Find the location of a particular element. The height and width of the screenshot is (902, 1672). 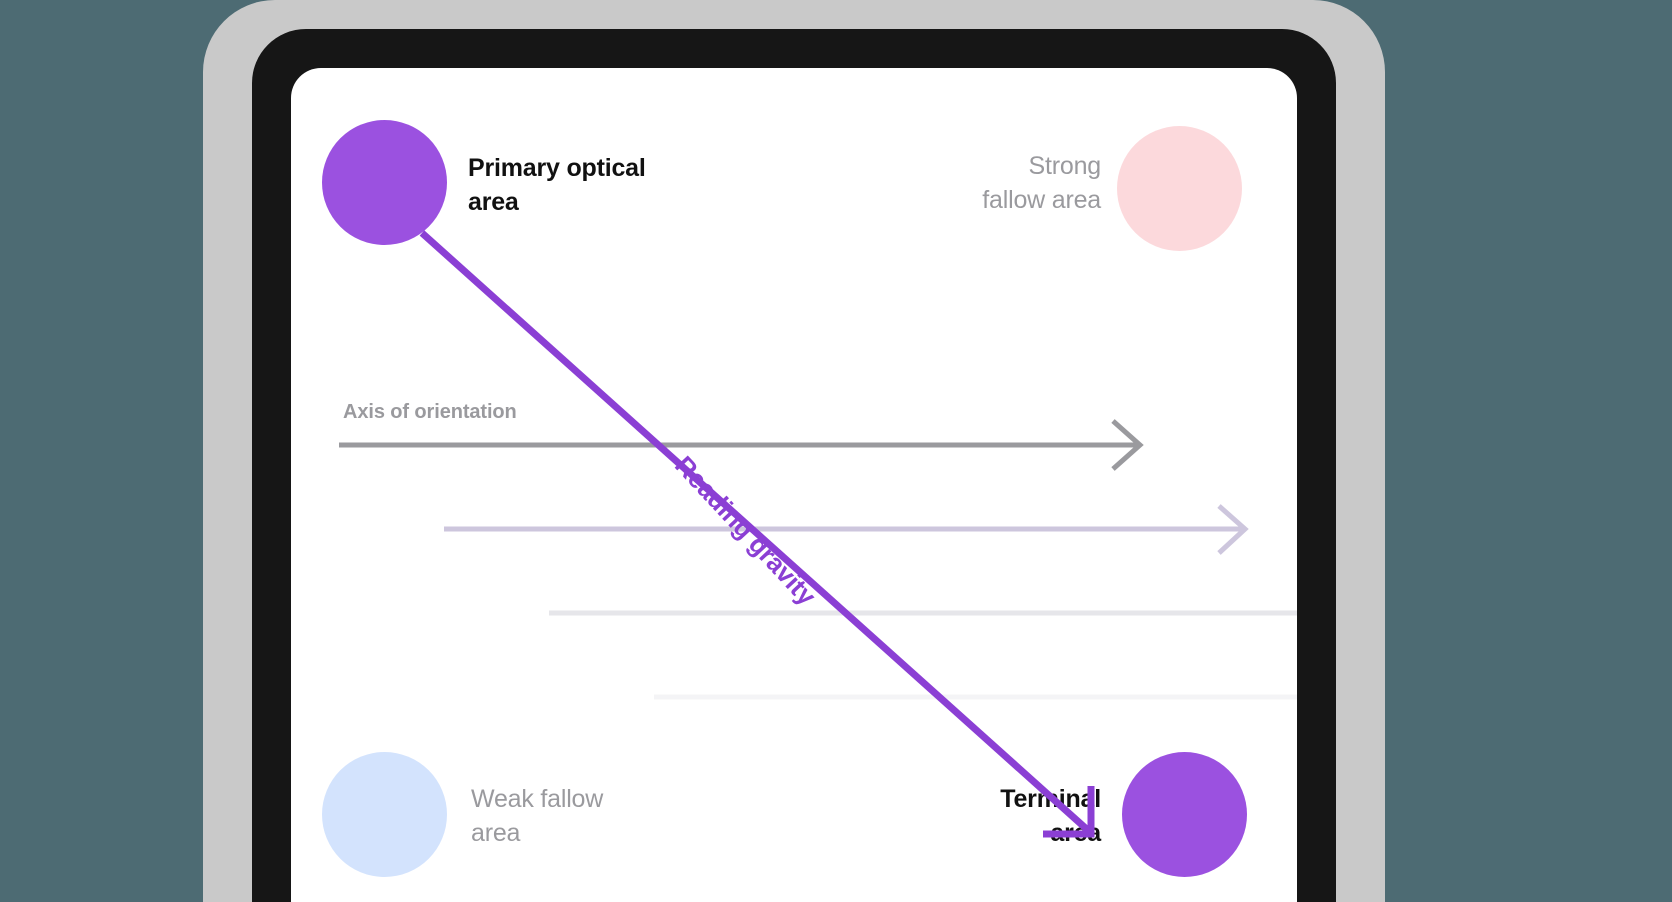

label-reading-gravity: Reading gravity is located at coordinates (745, 530).